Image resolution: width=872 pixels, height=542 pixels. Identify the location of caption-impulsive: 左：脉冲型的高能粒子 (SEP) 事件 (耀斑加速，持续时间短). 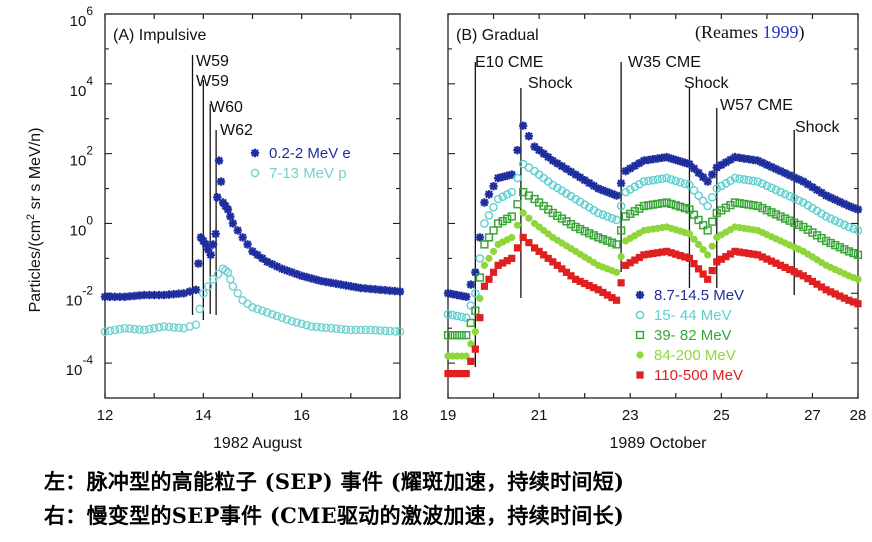
(334, 481).